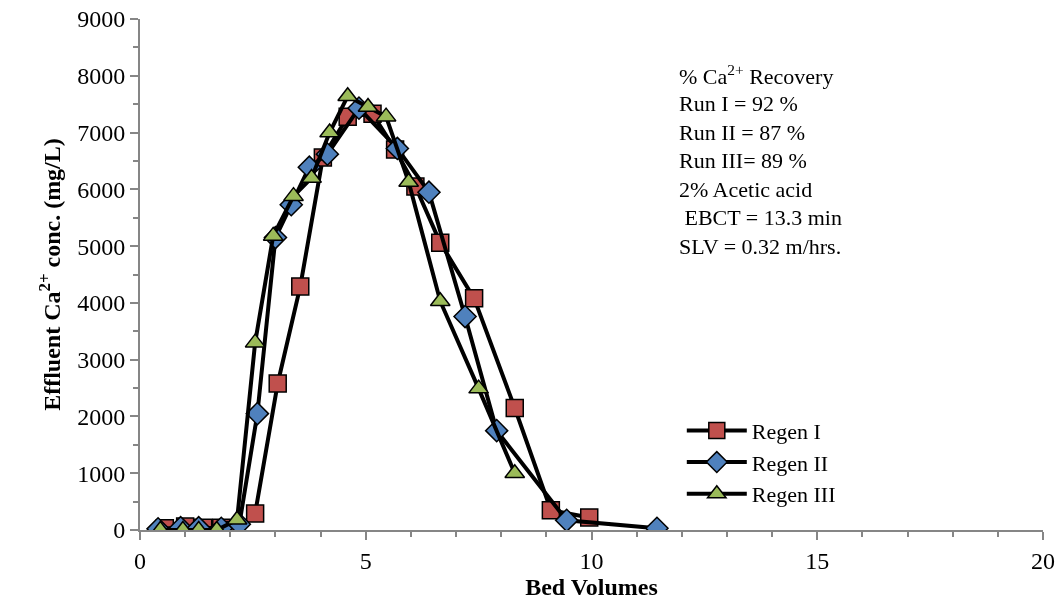 The width and height of the screenshot is (1063, 604). What do you see at coordinates (738, 103) in the screenshot?
I see `annotation: Run I = 92 %` at bounding box center [738, 103].